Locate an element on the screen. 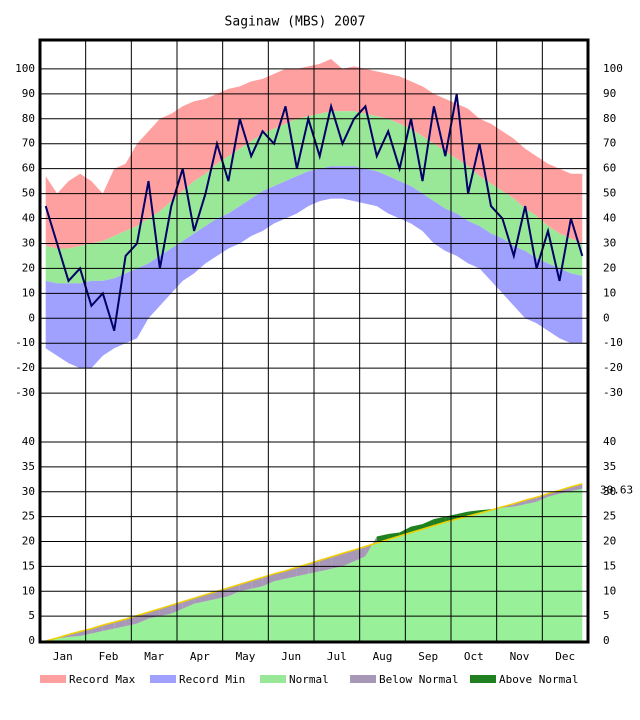 The width and height of the screenshot is (640, 720). y-tick-label-left: -20 is located at coordinates (25, 367).